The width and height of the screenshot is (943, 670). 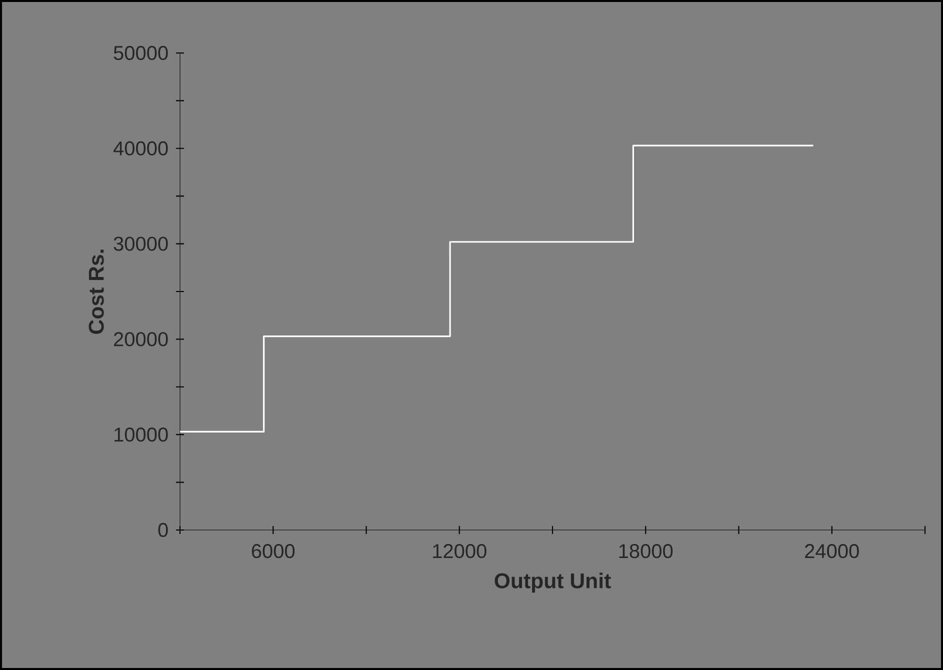 What do you see at coordinates (552, 582) in the screenshot?
I see `x-axis-title: Output Unit` at bounding box center [552, 582].